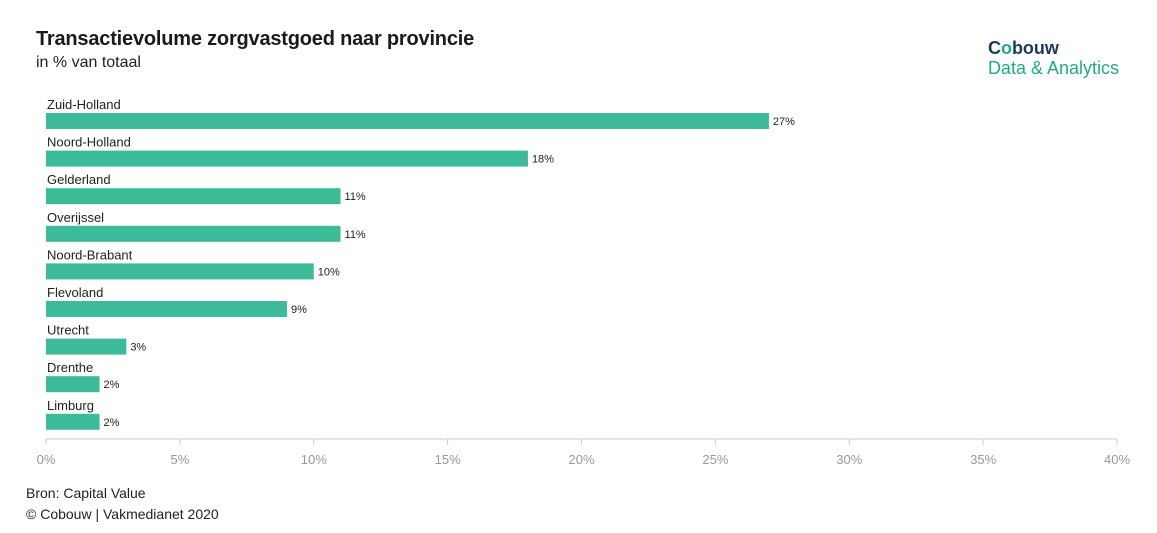 The height and width of the screenshot is (533, 1157). Describe the element at coordinates (784, 122) in the screenshot. I see `value-label: 27%` at that location.